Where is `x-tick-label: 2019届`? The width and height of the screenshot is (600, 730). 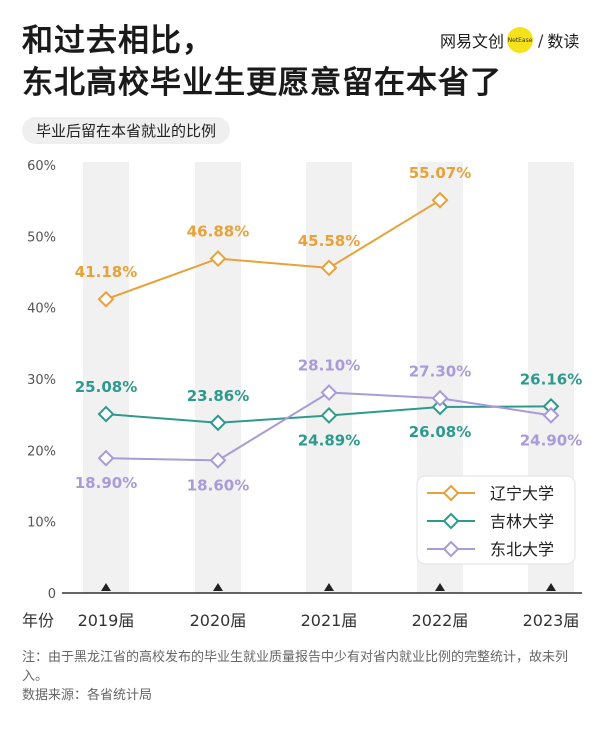
x-tick-label: 2019届 is located at coordinates (106, 620).